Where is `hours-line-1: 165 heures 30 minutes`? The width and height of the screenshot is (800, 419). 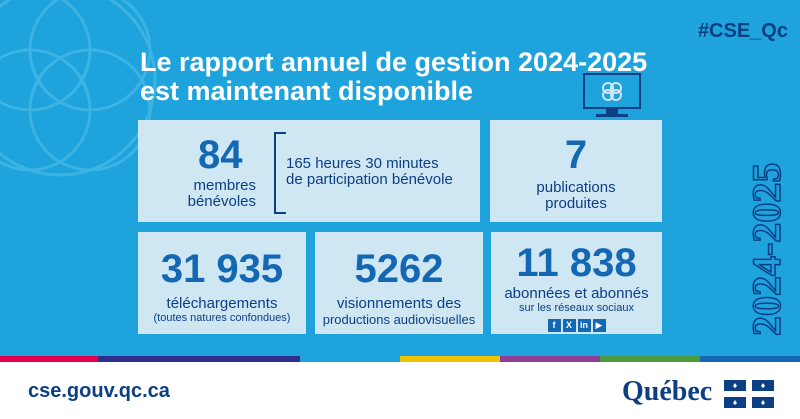 hours-line-1: 165 heures 30 minutes is located at coordinates (362, 163).